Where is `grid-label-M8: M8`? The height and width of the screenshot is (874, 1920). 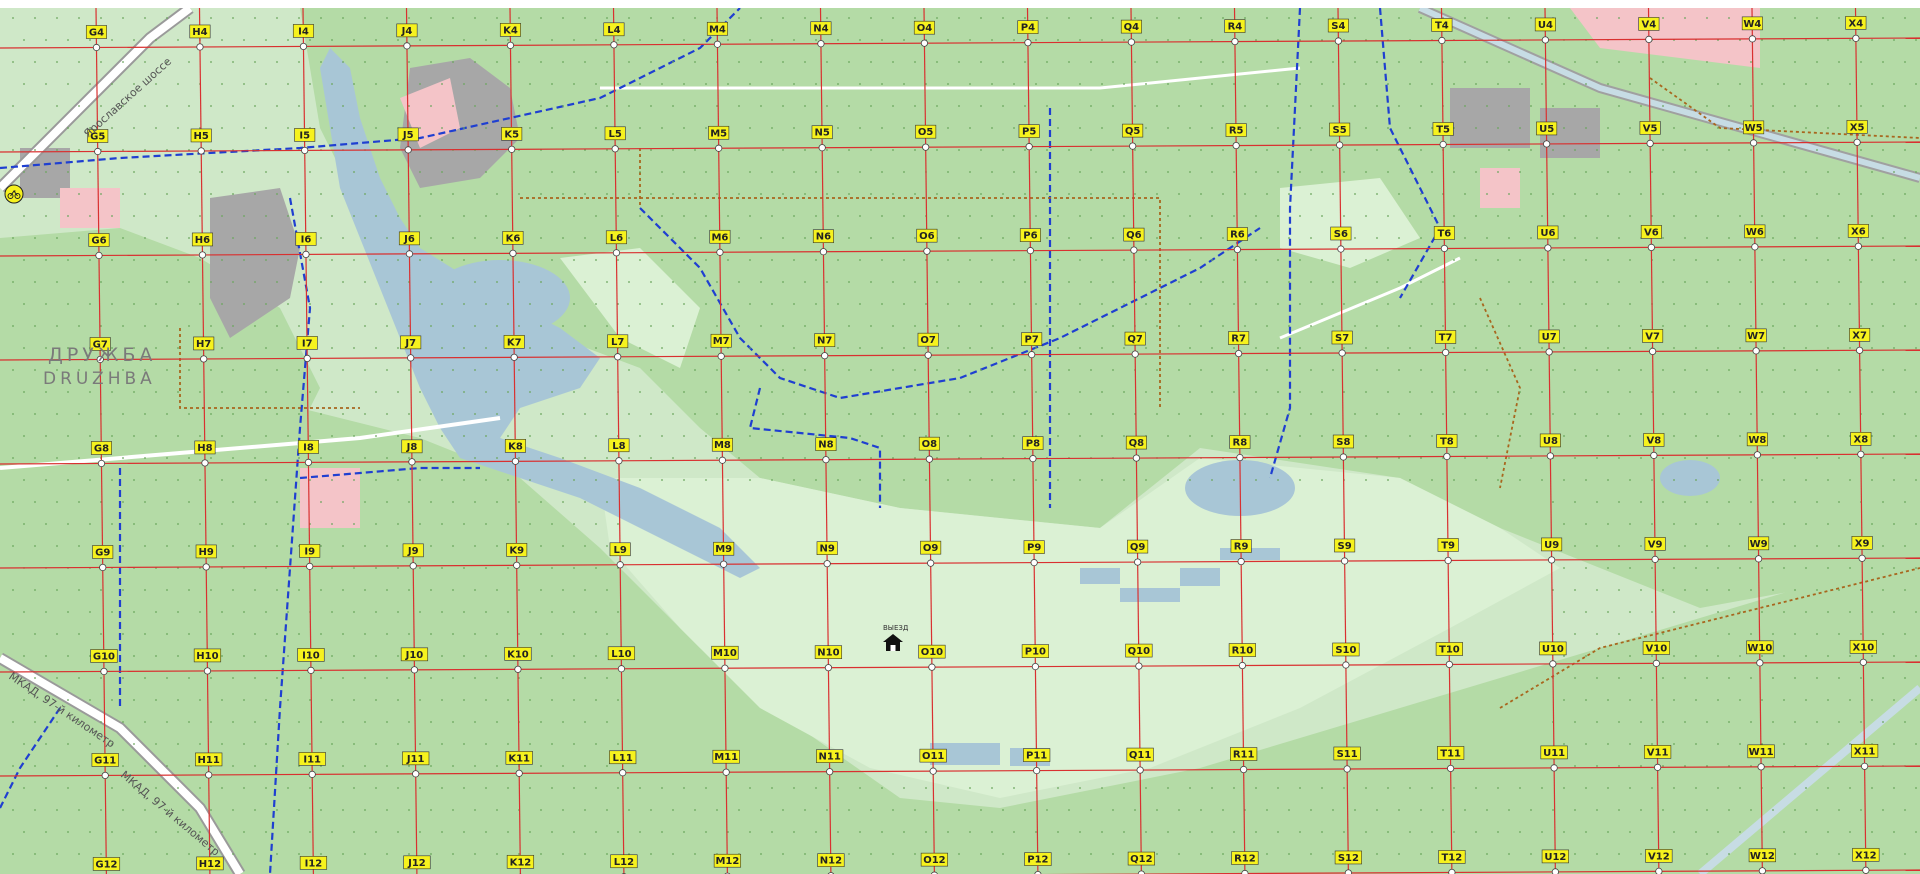
grid-label-M8: M8 is located at coordinates (722, 450).